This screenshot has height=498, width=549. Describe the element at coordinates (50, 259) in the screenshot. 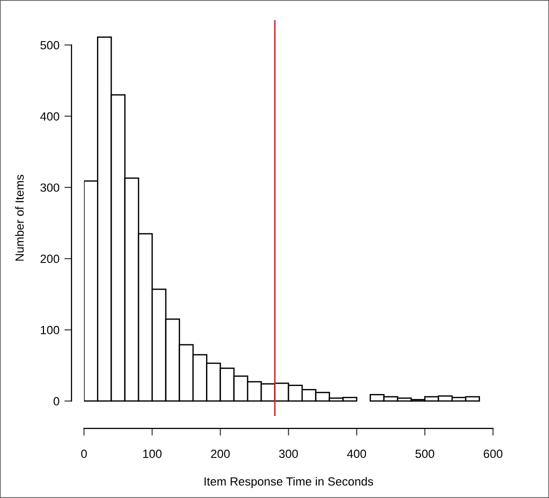

I see `y-tick-label: 200` at that location.